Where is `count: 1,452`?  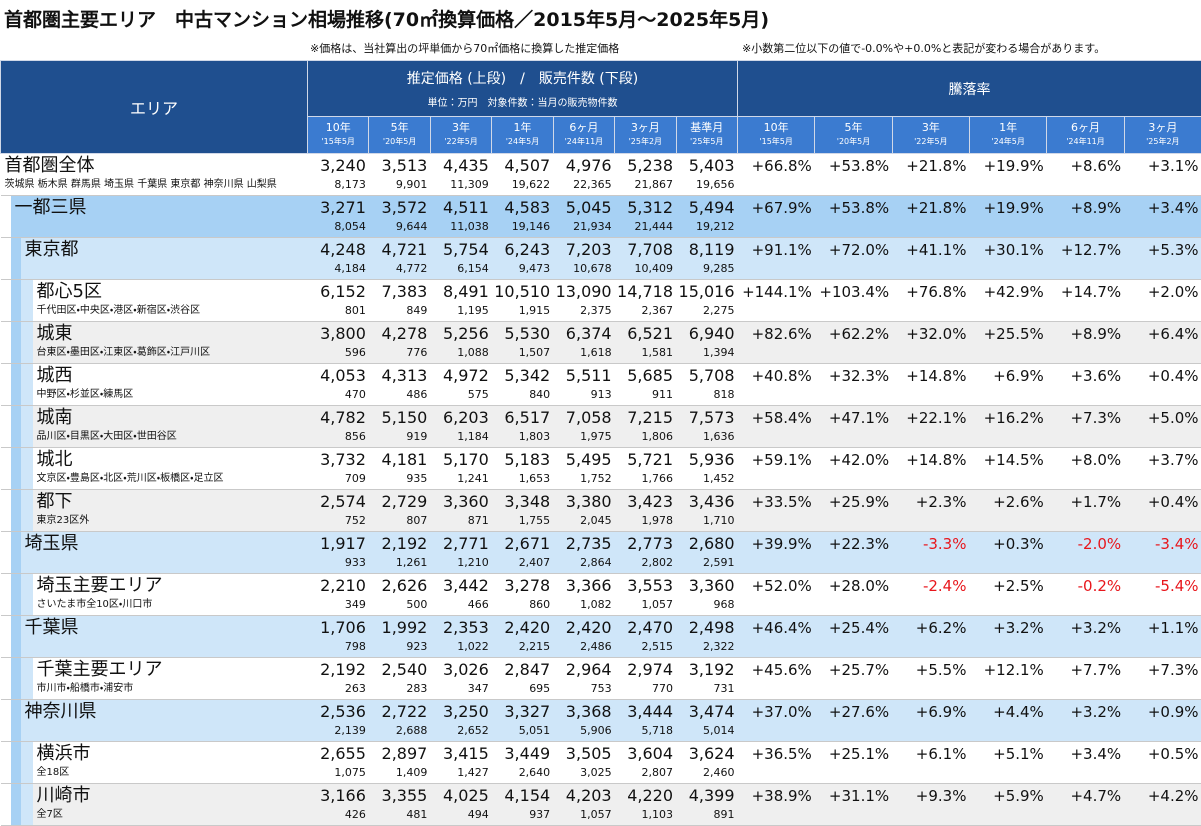 count: 1,452 is located at coordinates (705, 478).